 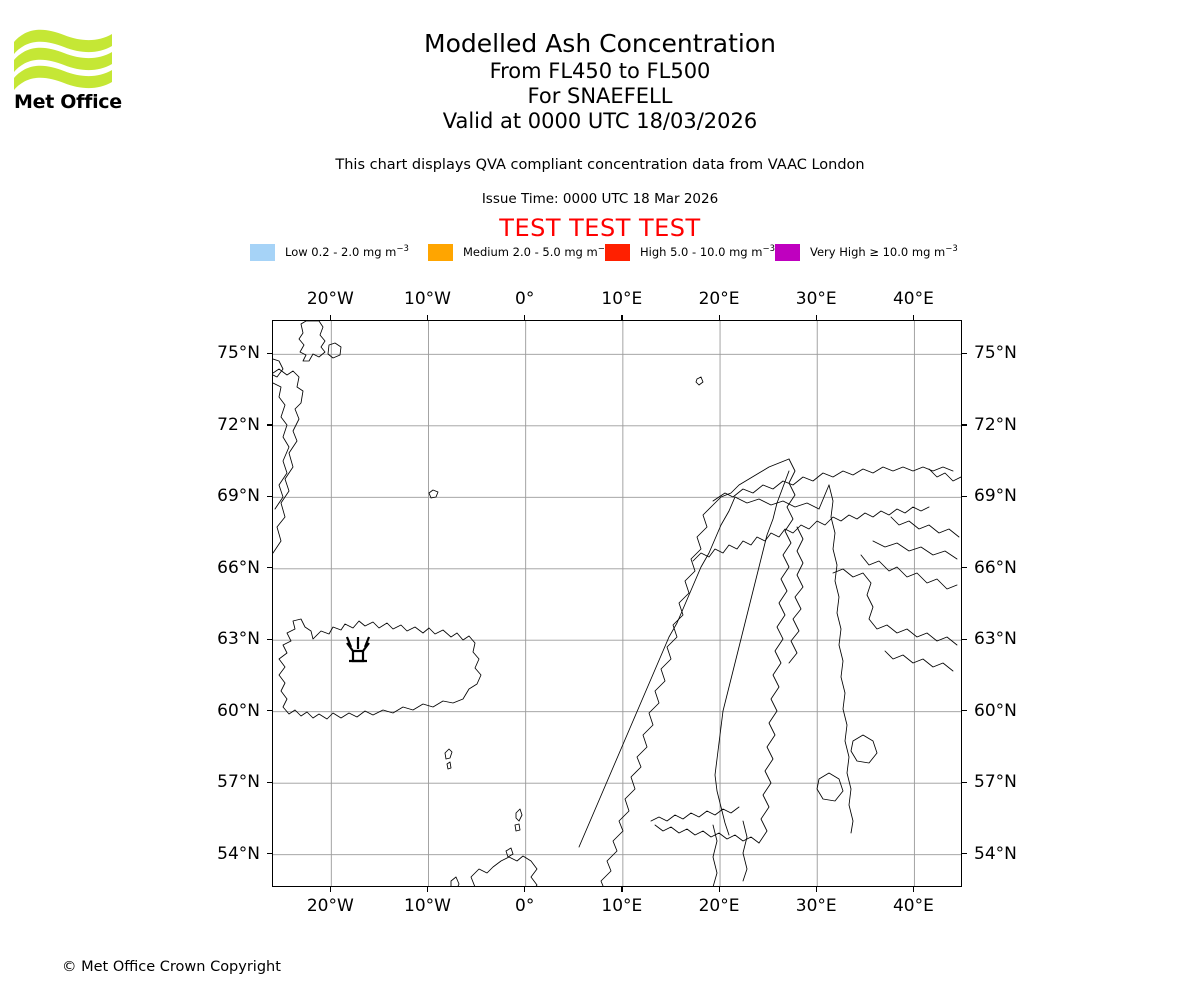 I want to click on title-flight-levels: From FL450 to FL500, so click(x=600, y=71).